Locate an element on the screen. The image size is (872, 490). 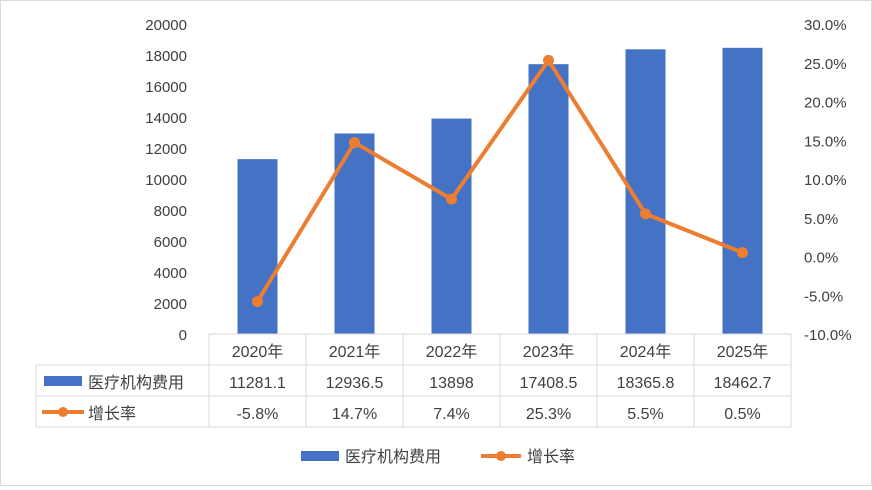
right-axis-tick-label: 5.0% is located at coordinates (821, 219).